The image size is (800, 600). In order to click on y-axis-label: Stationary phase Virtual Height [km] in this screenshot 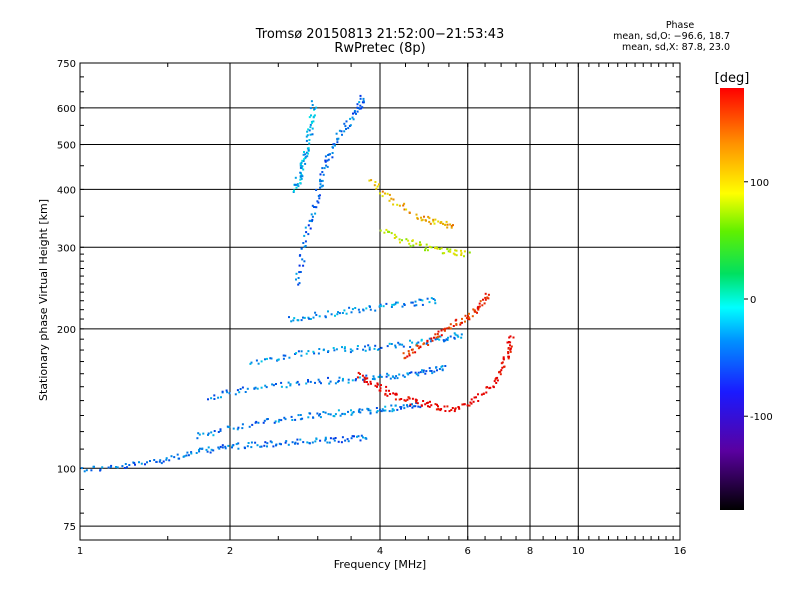, I will do `click(43, 300)`.